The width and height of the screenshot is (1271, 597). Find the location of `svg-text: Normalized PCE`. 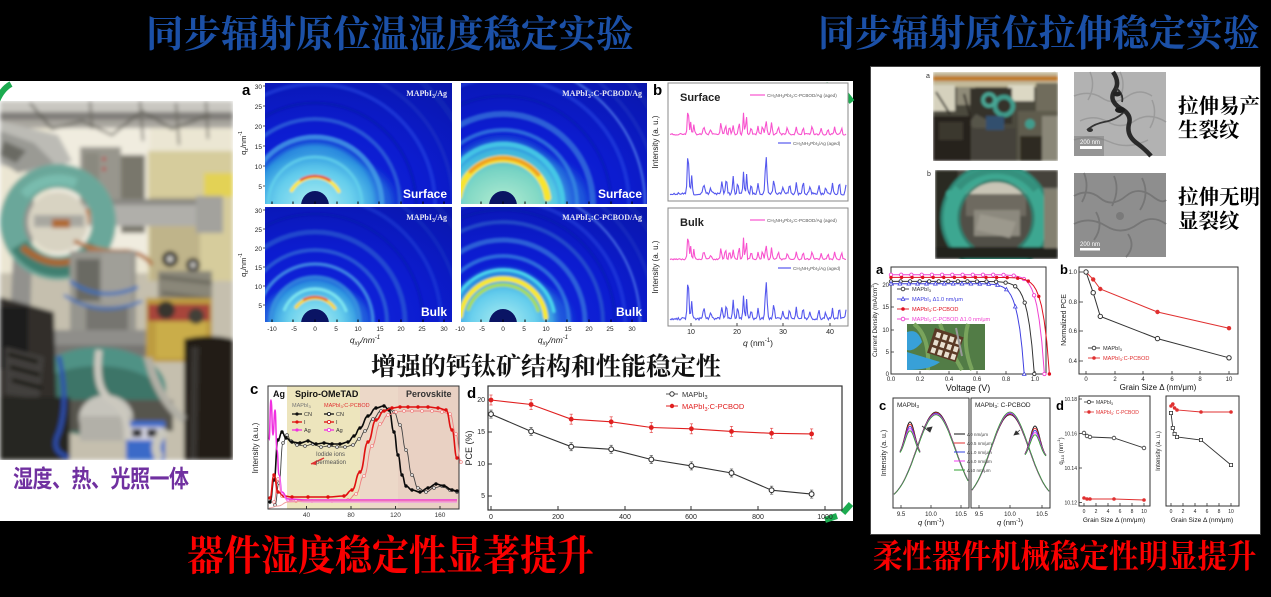

svg-text: Normalized PCE is located at coordinates (1064, 320).